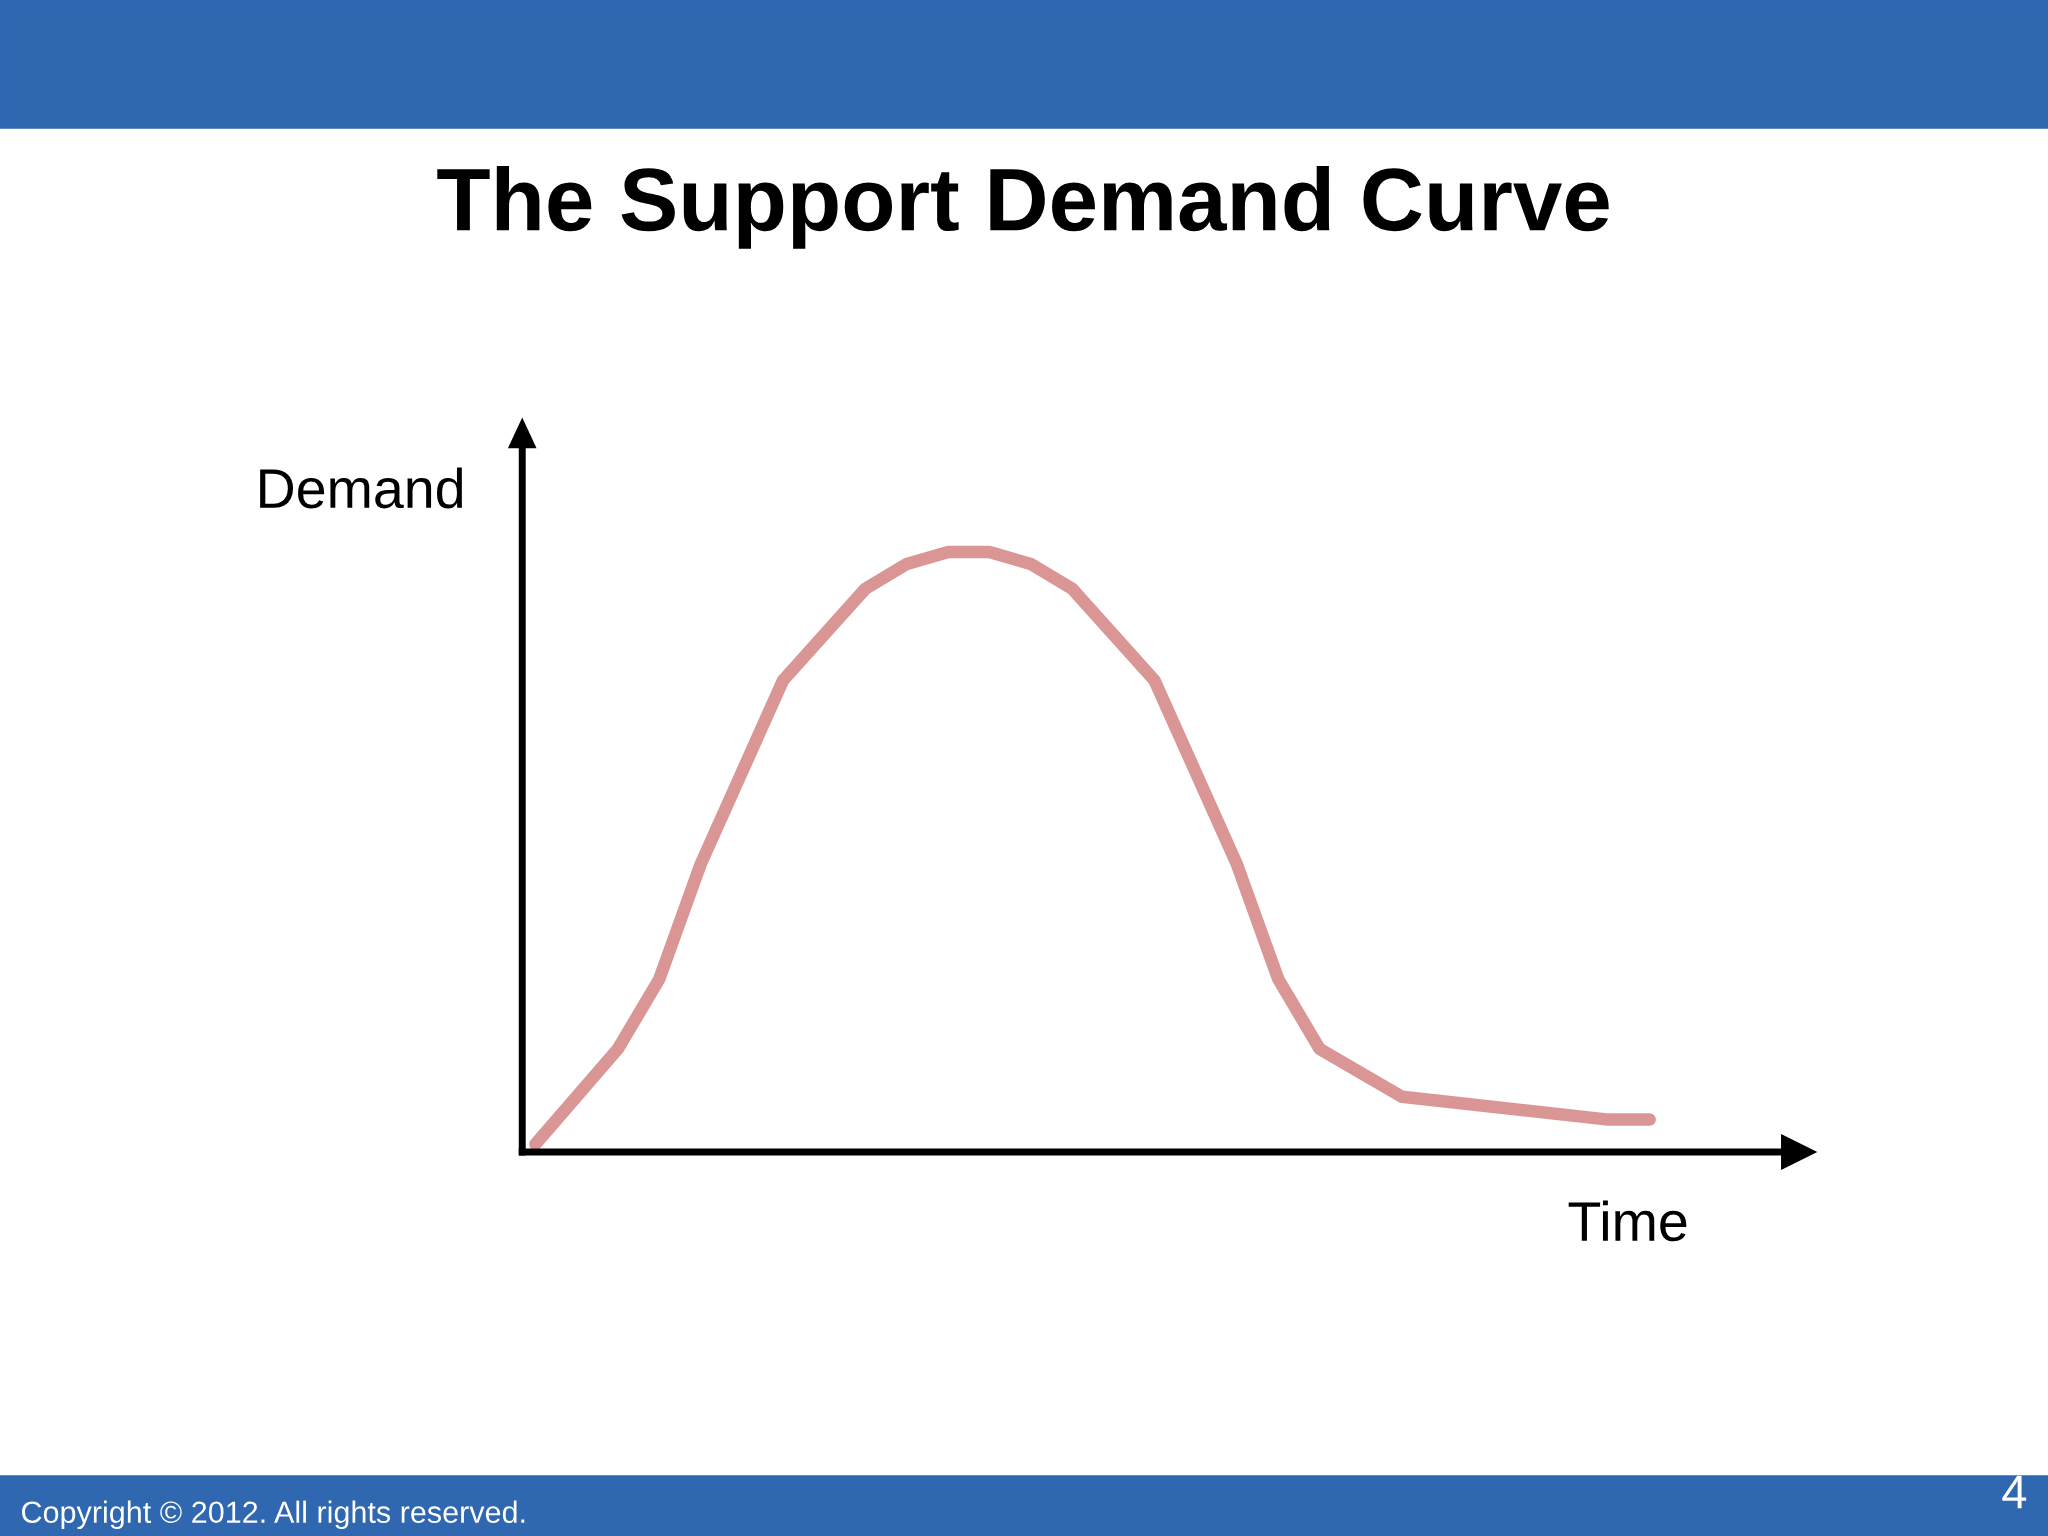 This screenshot has width=2048, height=1536. Describe the element at coordinates (1023, 207) in the screenshot. I see `chart-title: The Support Demand Curve` at that location.